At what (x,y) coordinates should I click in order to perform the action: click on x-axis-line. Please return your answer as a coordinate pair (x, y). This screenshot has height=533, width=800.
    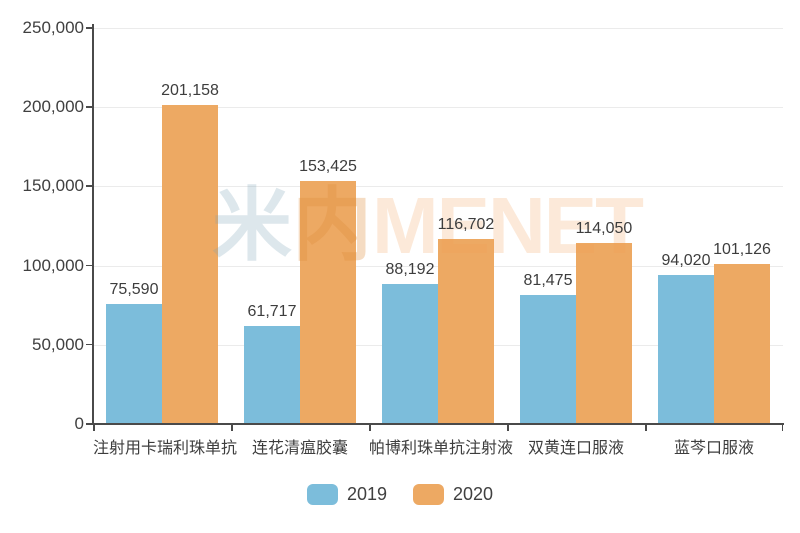
    Looking at the image, I should click on (438, 424).